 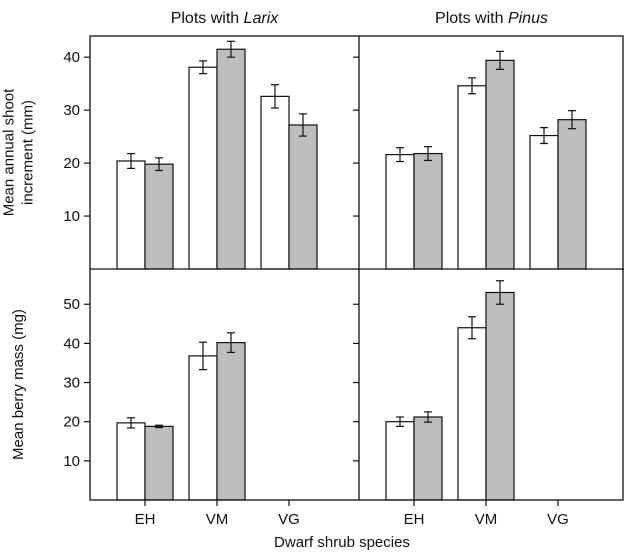 What do you see at coordinates (572, 194) in the screenshot?
I see `bar-r0-p1-VG-grey` at bounding box center [572, 194].